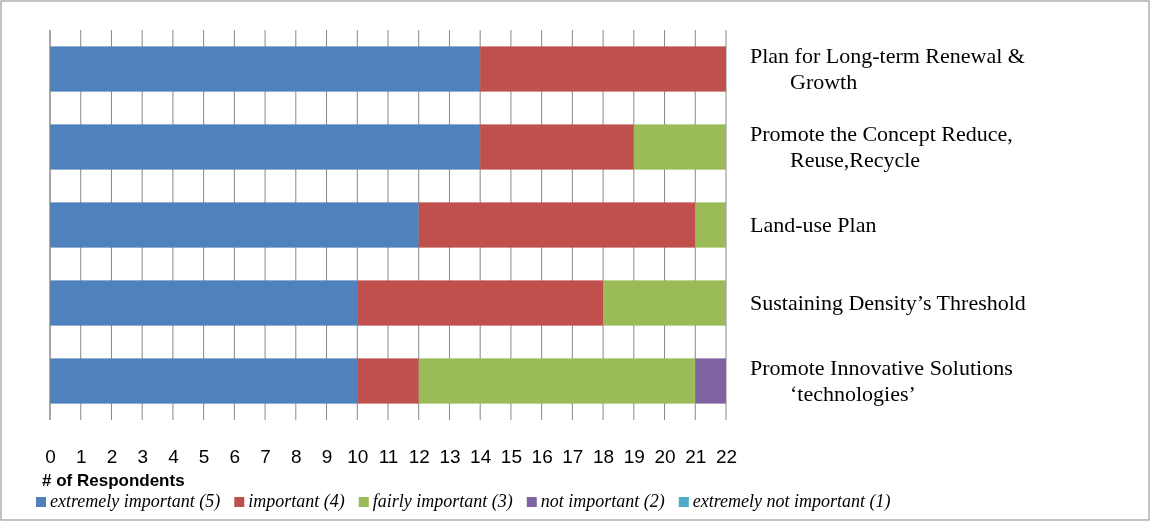 This screenshot has width=1151, height=522. Describe the element at coordinates (481, 457) in the screenshot. I see `x-tick-label: 14` at that location.